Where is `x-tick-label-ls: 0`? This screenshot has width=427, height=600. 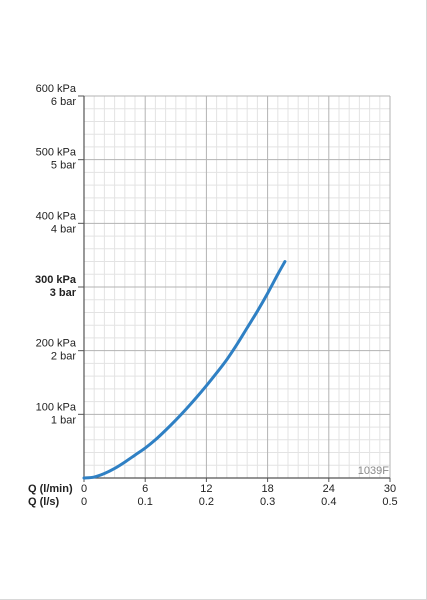 x-tick-label-ls: 0 is located at coordinates (84, 502).